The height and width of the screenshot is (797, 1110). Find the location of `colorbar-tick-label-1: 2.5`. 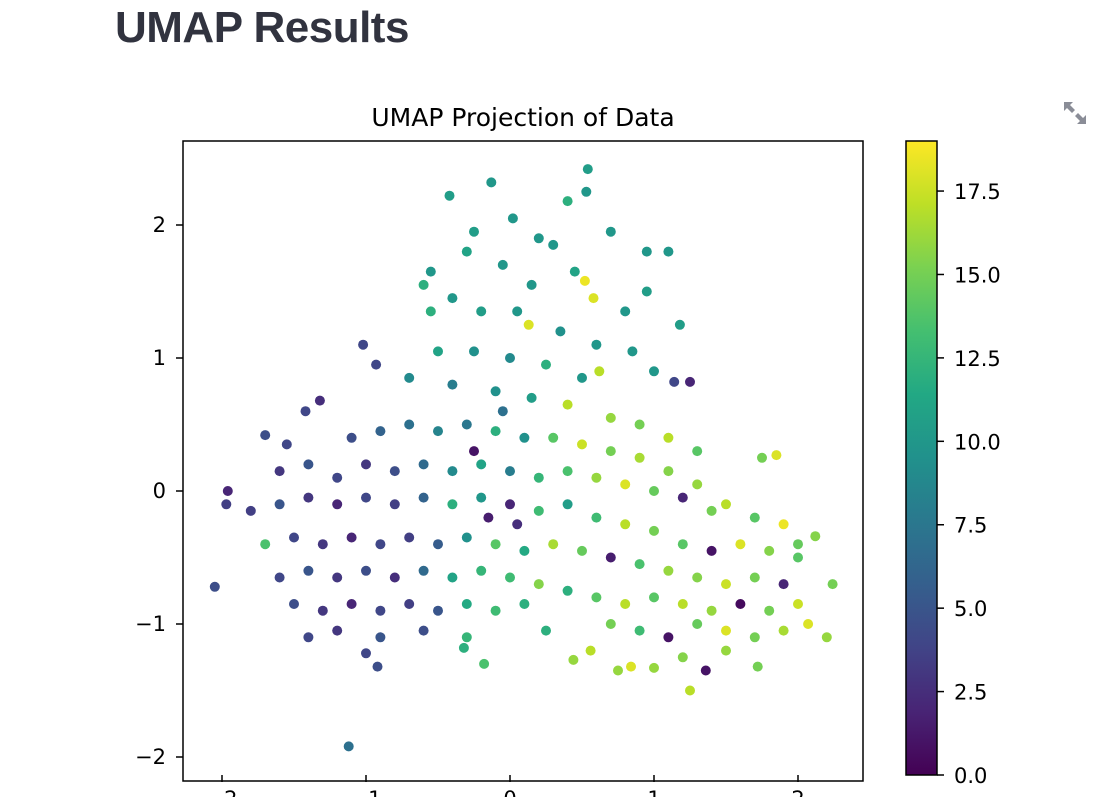

colorbar-tick-label-1: 2.5 is located at coordinates (970, 693).